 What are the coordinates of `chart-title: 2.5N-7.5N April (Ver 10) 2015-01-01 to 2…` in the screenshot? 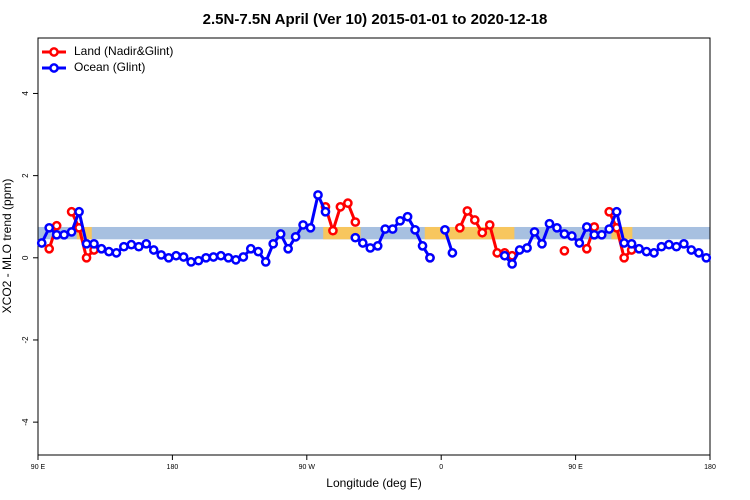 It's located at (375, 19).